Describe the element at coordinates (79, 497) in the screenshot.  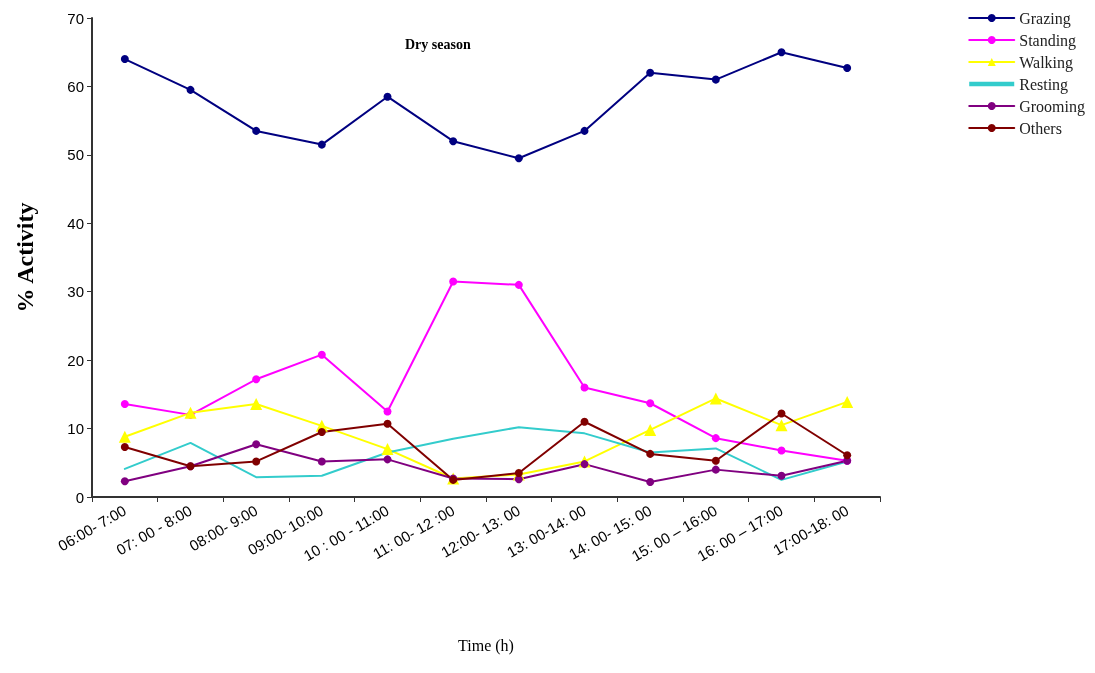
I see `y-tick-label: 0` at that location.